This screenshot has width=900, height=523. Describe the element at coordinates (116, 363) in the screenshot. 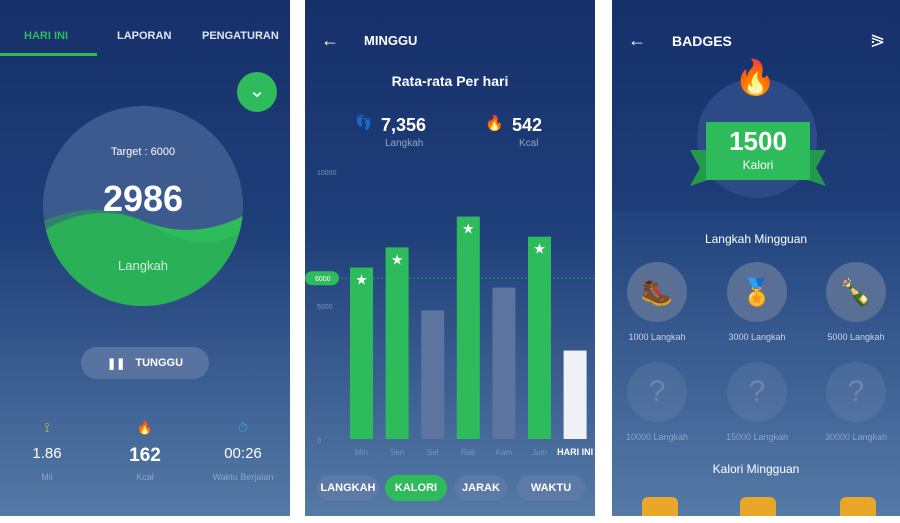

I see `pause-icon: ❚❚` at that location.